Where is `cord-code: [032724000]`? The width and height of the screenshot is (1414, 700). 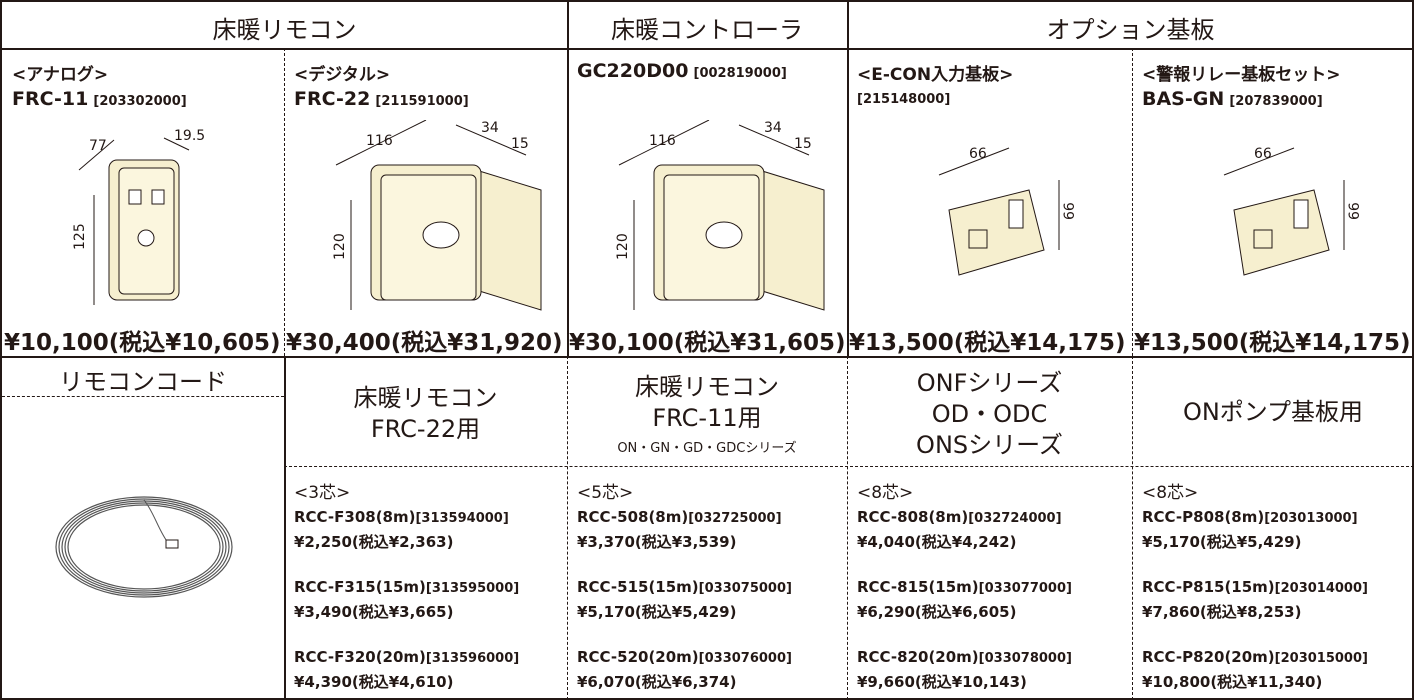
cord-code: [032724000] is located at coordinates (1015, 518).